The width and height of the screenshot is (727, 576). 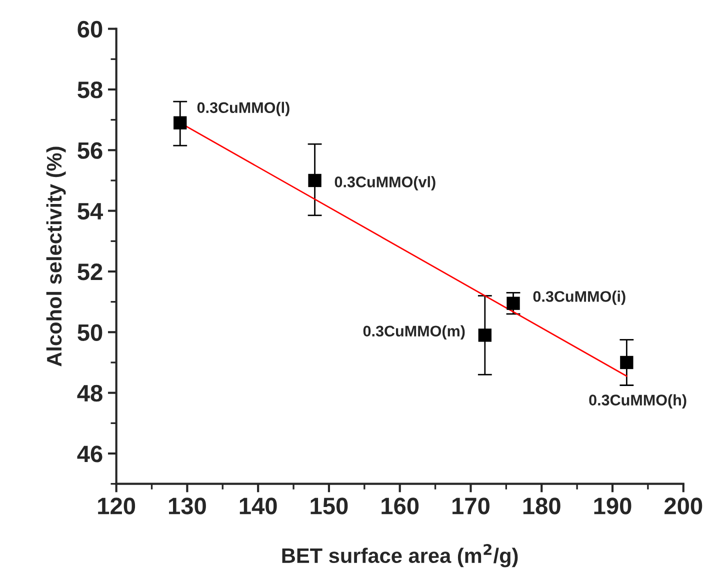 What do you see at coordinates (613, 506) in the screenshot?
I see `x-tick-label: 190` at bounding box center [613, 506].